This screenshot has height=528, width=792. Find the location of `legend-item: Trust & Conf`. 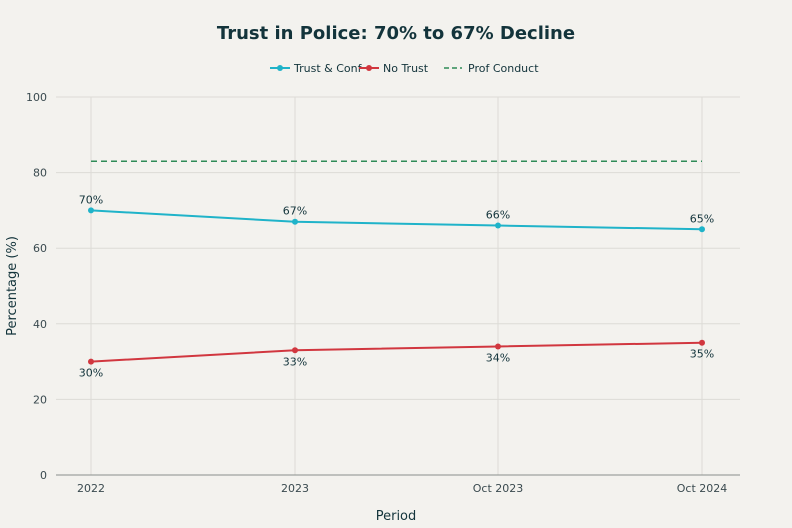

legend-item: Trust & Conf is located at coordinates (316, 68).